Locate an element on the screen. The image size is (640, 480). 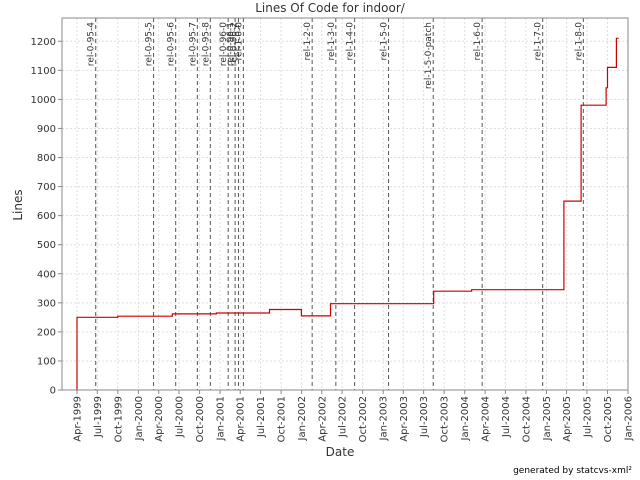
release-label: rel-1-7-0 is located at coordinates (539, 41).